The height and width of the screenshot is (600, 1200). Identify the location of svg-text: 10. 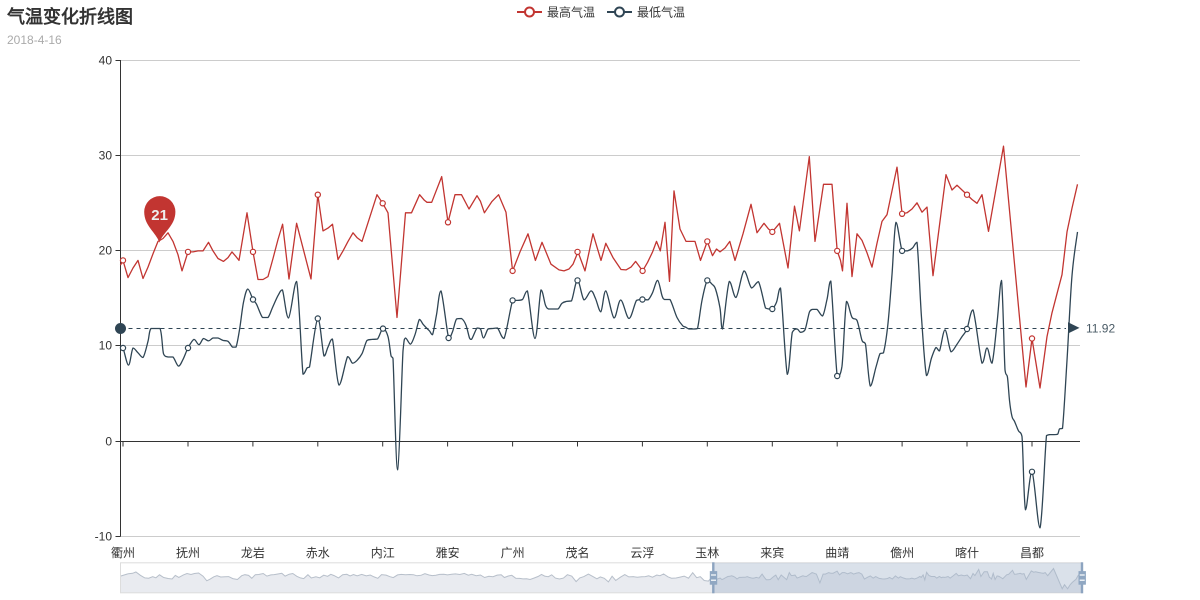
(106, 346).